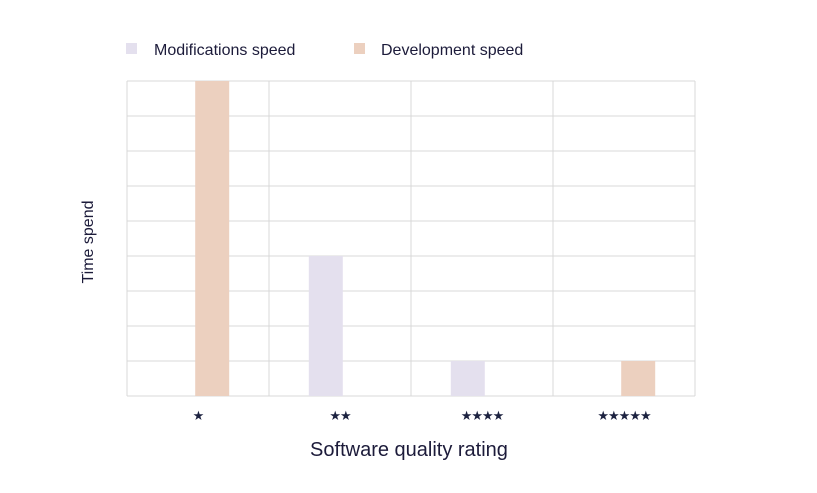 The width and height of the screenshot is (817, 493). I want to click on x-axis-title: Software quality rating, so click(409, 450).